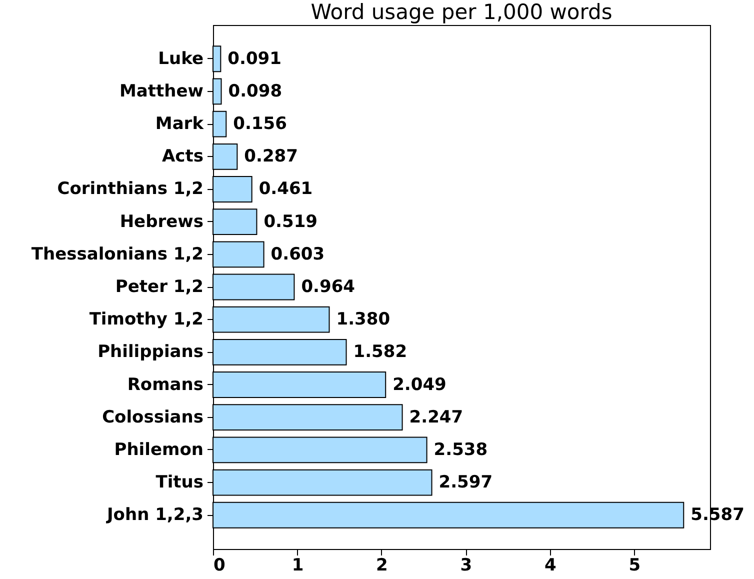 The height and width of the screenshot is (579, 754). What do you see at coordinates (255, 91) in the screenshot?
I see `data-label: 0.098` at bounding box center [255, 91].